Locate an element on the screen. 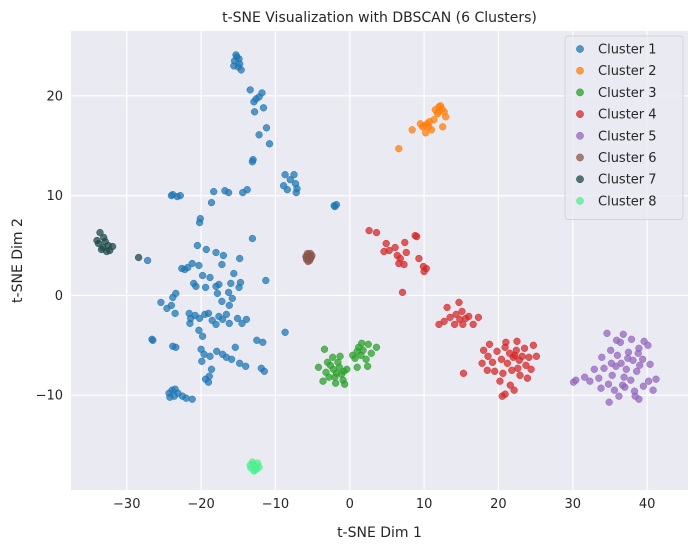 The image size is (699, 550). x-tick-label: 10 is located at coordinates (424, 504).